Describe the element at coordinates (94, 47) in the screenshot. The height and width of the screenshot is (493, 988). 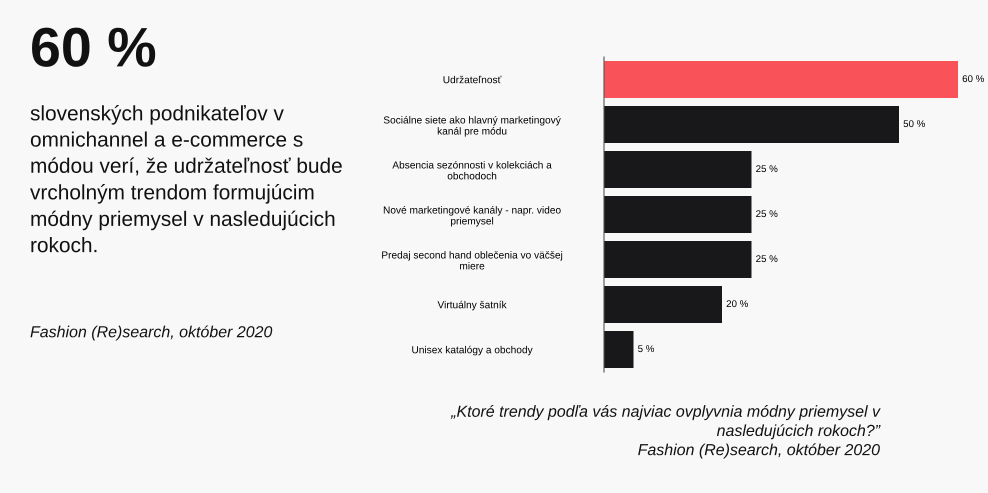
I see `text: 60 %` at that location.